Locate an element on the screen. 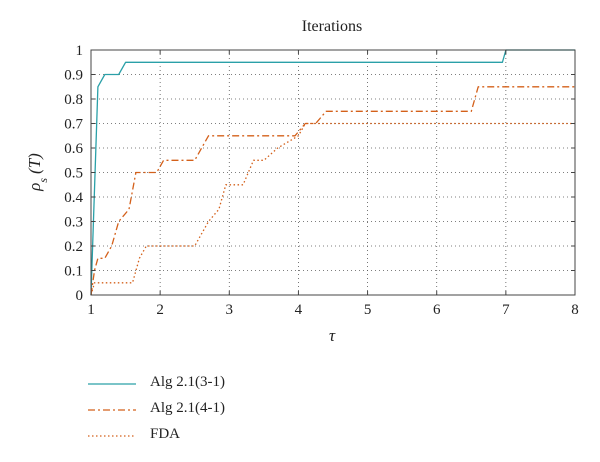 This screenshot has height=462, width=600. y-axis-label-arg: (T) is located at coordinates (34, 163).